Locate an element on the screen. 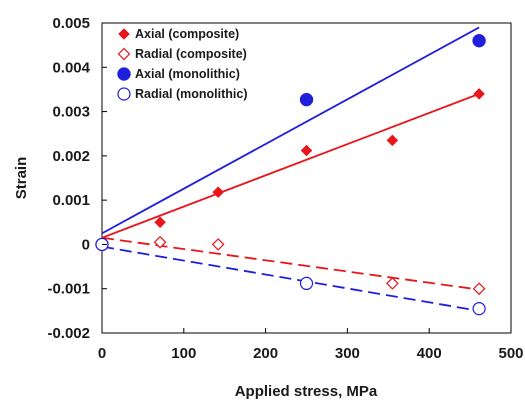 This screenshot has width=525, height=403. legend-label: Axial (composite) is located at coordinates (187, 34).